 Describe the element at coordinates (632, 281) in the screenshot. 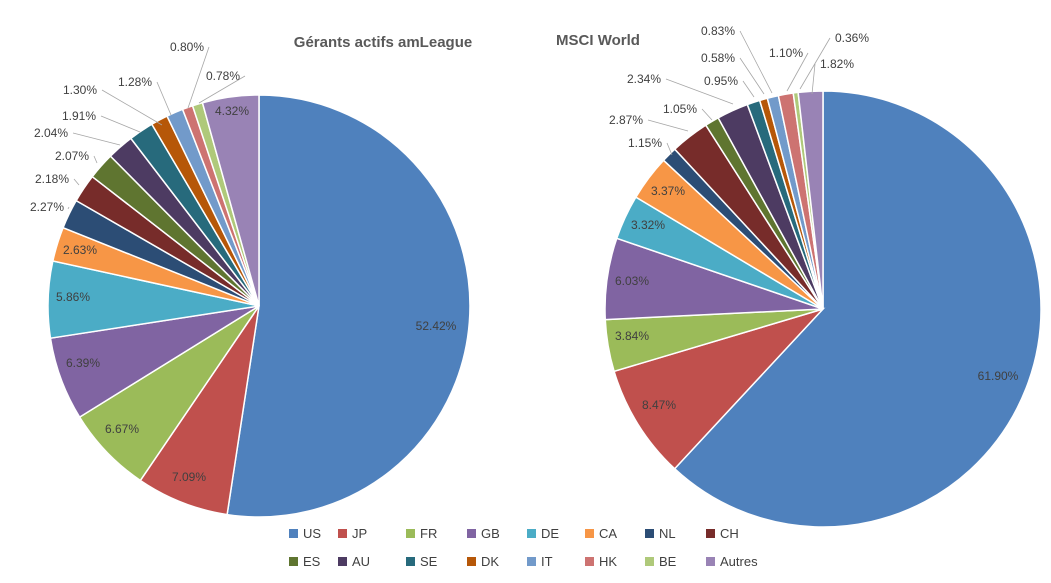

I see `data-label-msci-world-gb: 6.03%` at that location.